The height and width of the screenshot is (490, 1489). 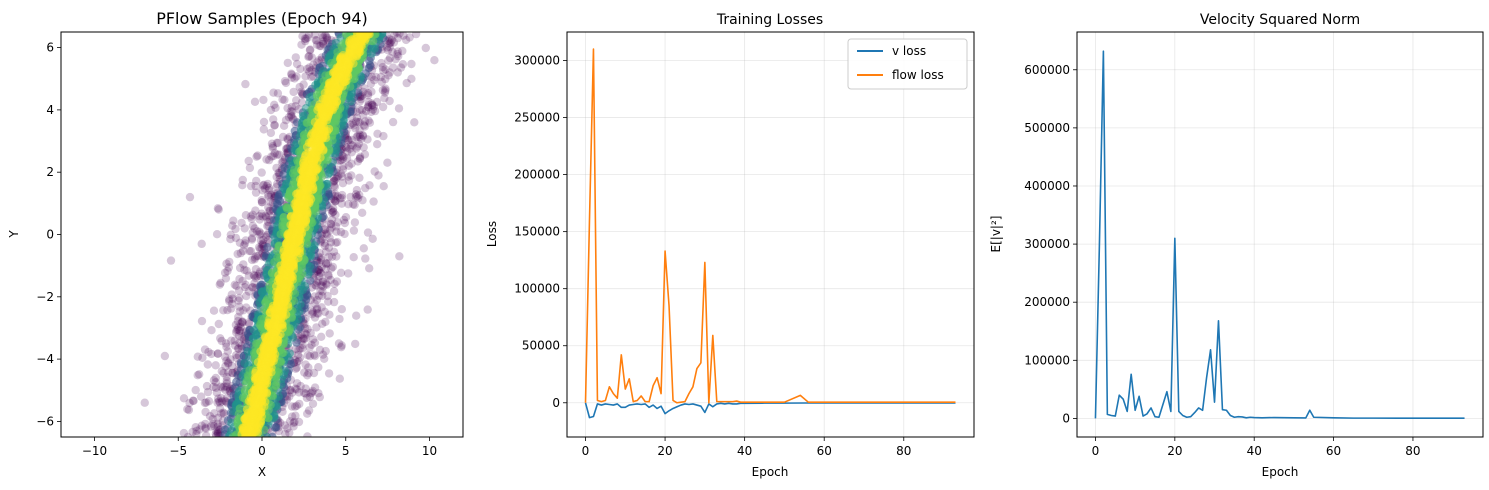 I want to click on velocity-y-label: E[|v|²], so click(x=996, y=234).